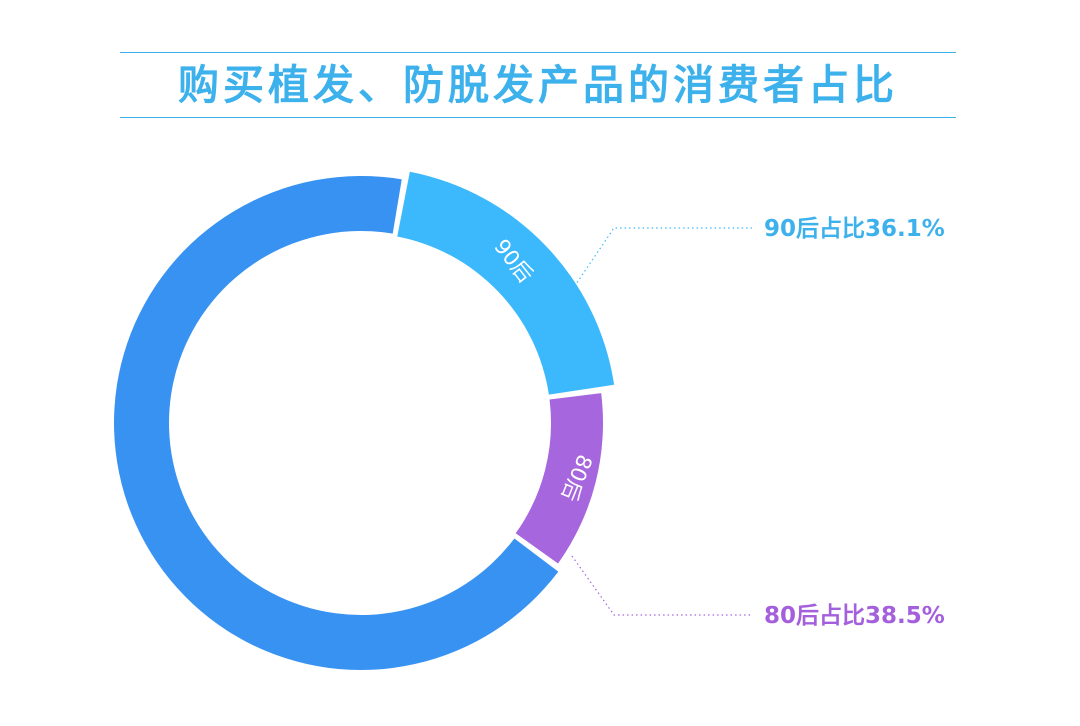 The height and width of the screenshot is (726, 1080). Describe the element at coordinates (506, 283) in the screenshot. I see `slice-90hou` at that location.